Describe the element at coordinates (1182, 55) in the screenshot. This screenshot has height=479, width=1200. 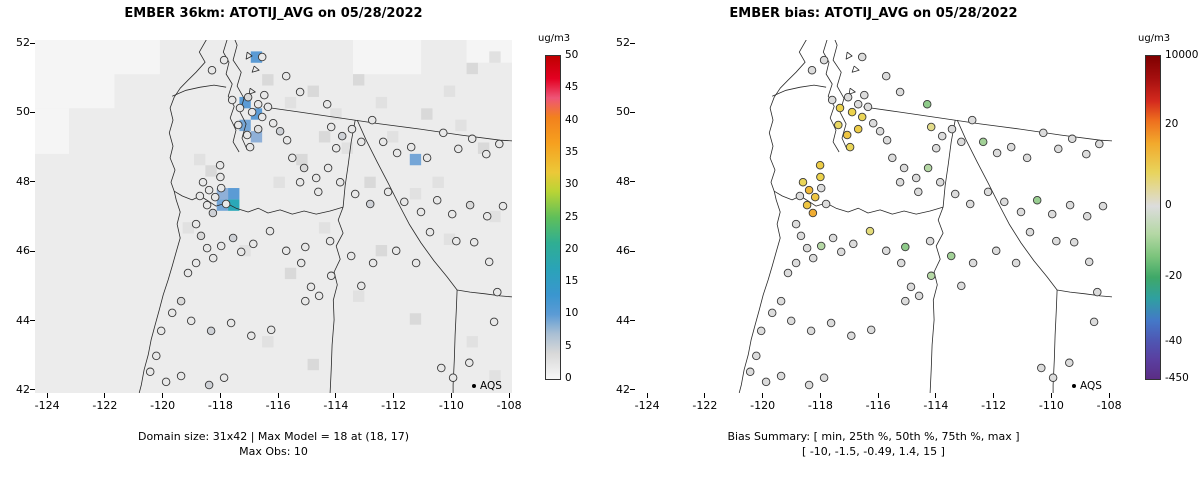
I see `colorbar-tick-label: 10000` at that location.